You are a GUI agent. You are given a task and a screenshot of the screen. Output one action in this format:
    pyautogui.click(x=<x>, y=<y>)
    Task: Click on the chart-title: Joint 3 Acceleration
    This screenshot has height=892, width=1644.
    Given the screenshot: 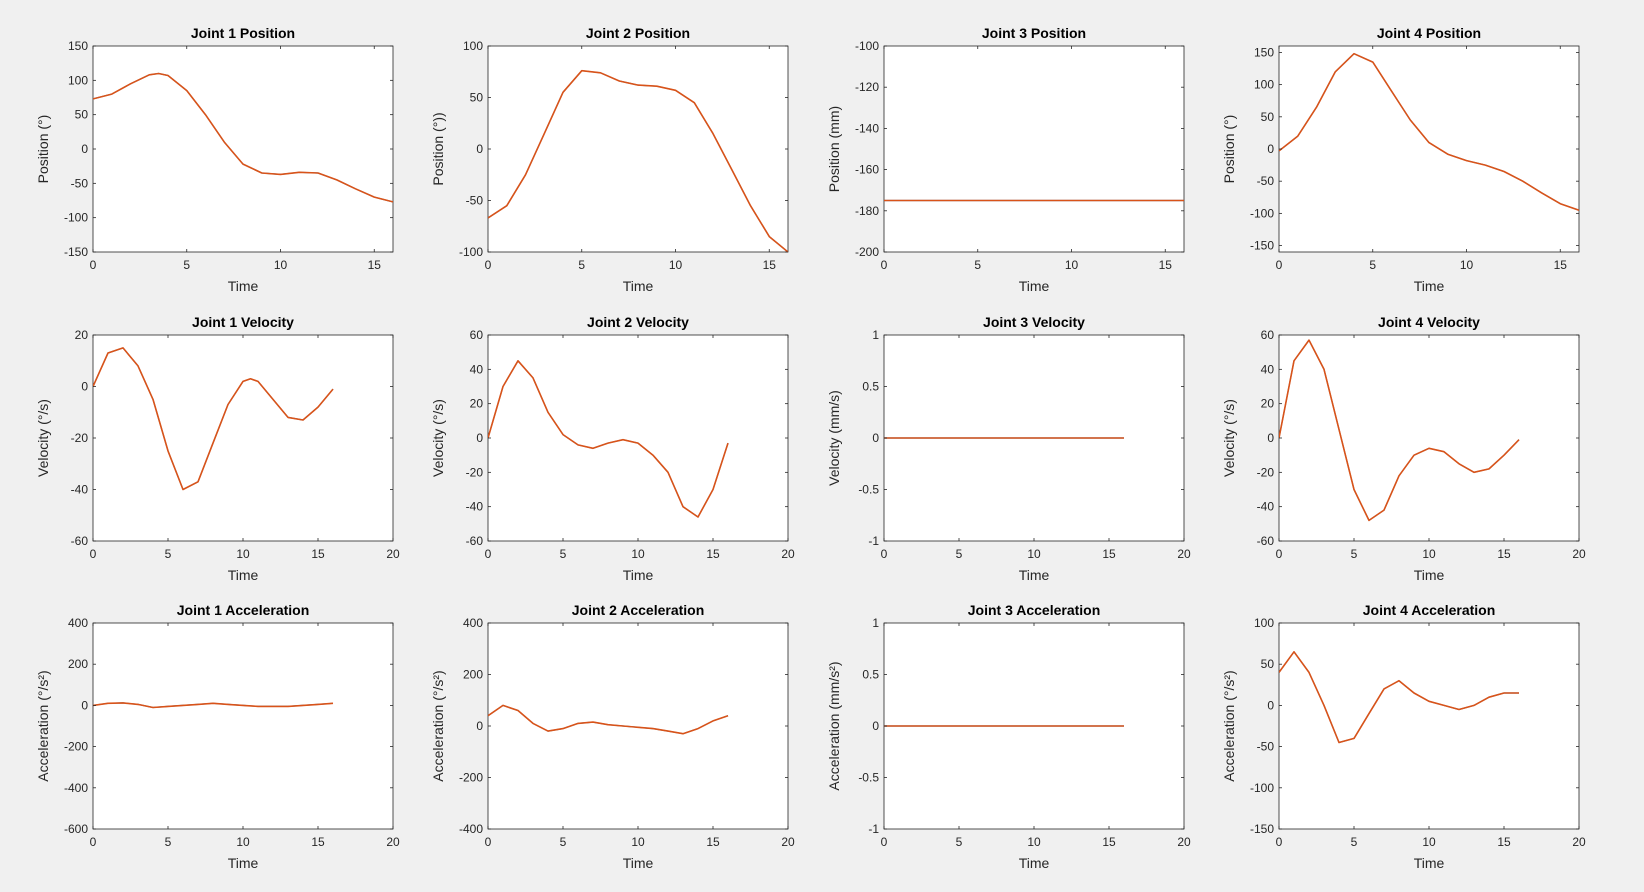 What is the action you would take?
    pyautogui.click(x=1034, y=610)
    